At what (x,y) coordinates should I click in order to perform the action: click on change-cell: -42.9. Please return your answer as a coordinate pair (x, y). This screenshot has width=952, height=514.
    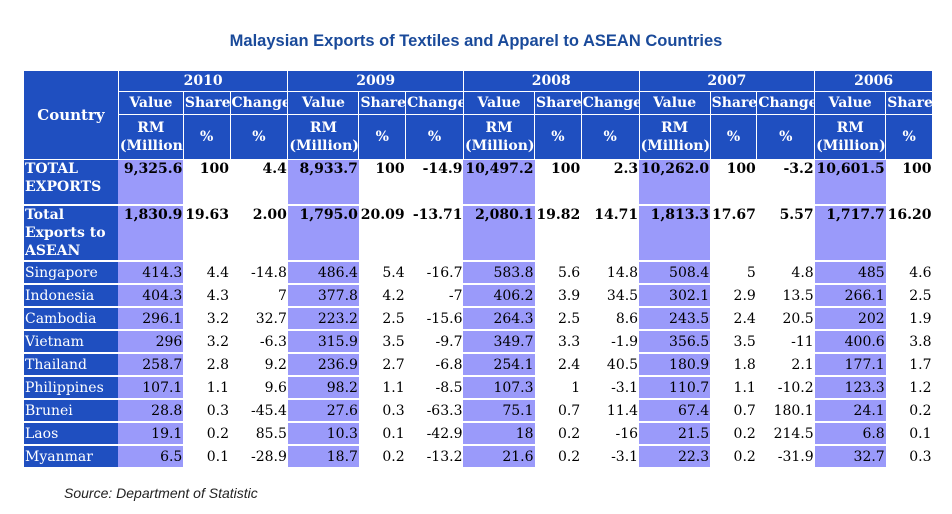
    Looking at the image, I should click on (434, 434).